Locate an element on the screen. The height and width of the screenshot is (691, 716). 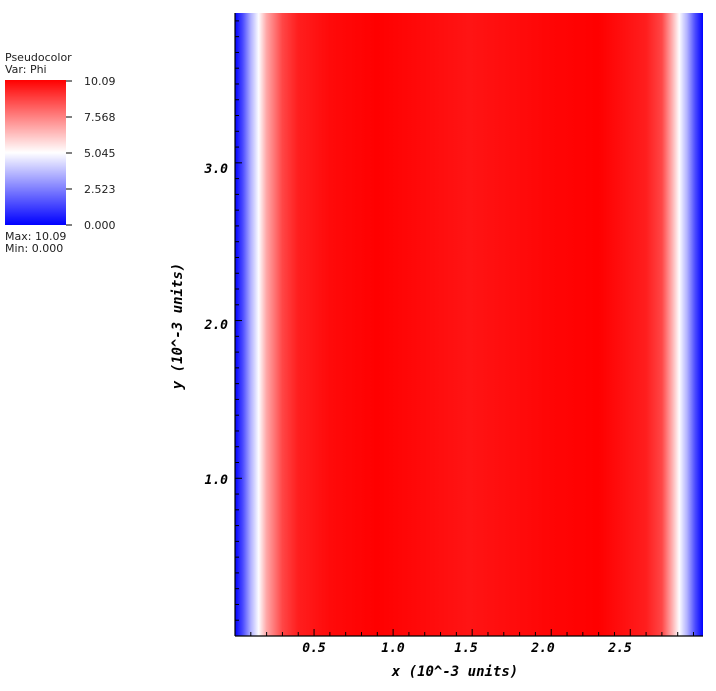
legend-variable: Var: Phi is located at coordinates (26, 69).